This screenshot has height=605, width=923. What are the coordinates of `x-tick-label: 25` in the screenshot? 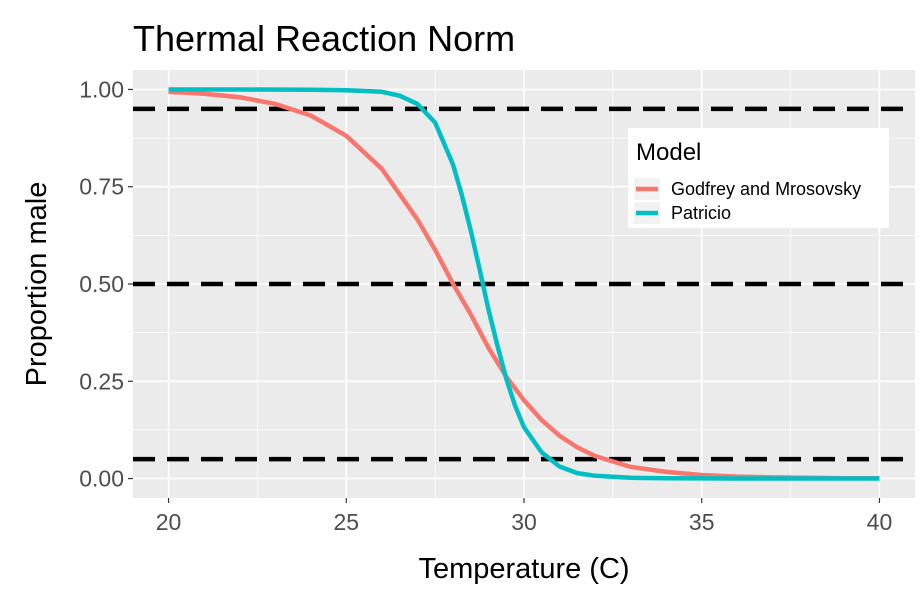 It's located at (346, 522).